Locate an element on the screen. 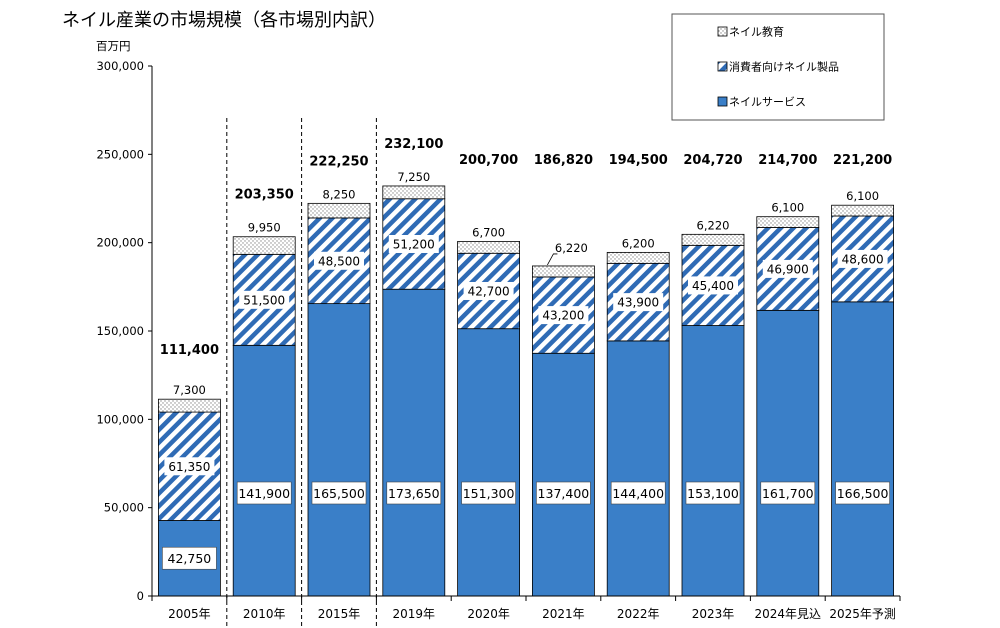 This screenshot has height=628, width=1000. y-tick-label: 0 is located at coordinates (140, 596).